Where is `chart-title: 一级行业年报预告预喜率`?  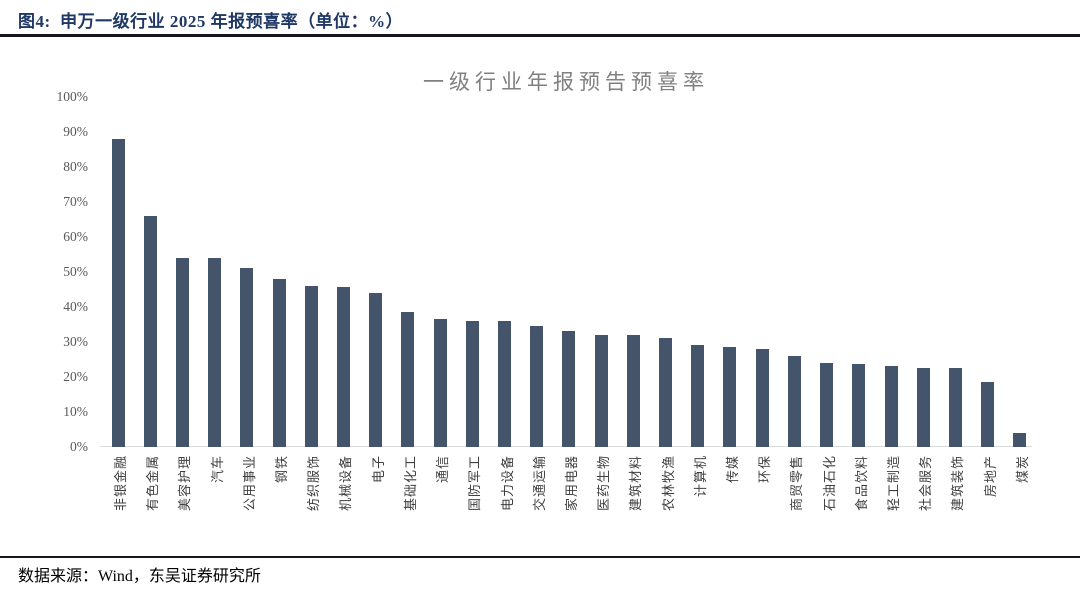
chart-title: 一级行业年报预告预喜率 is located at coordinates (566, 82).